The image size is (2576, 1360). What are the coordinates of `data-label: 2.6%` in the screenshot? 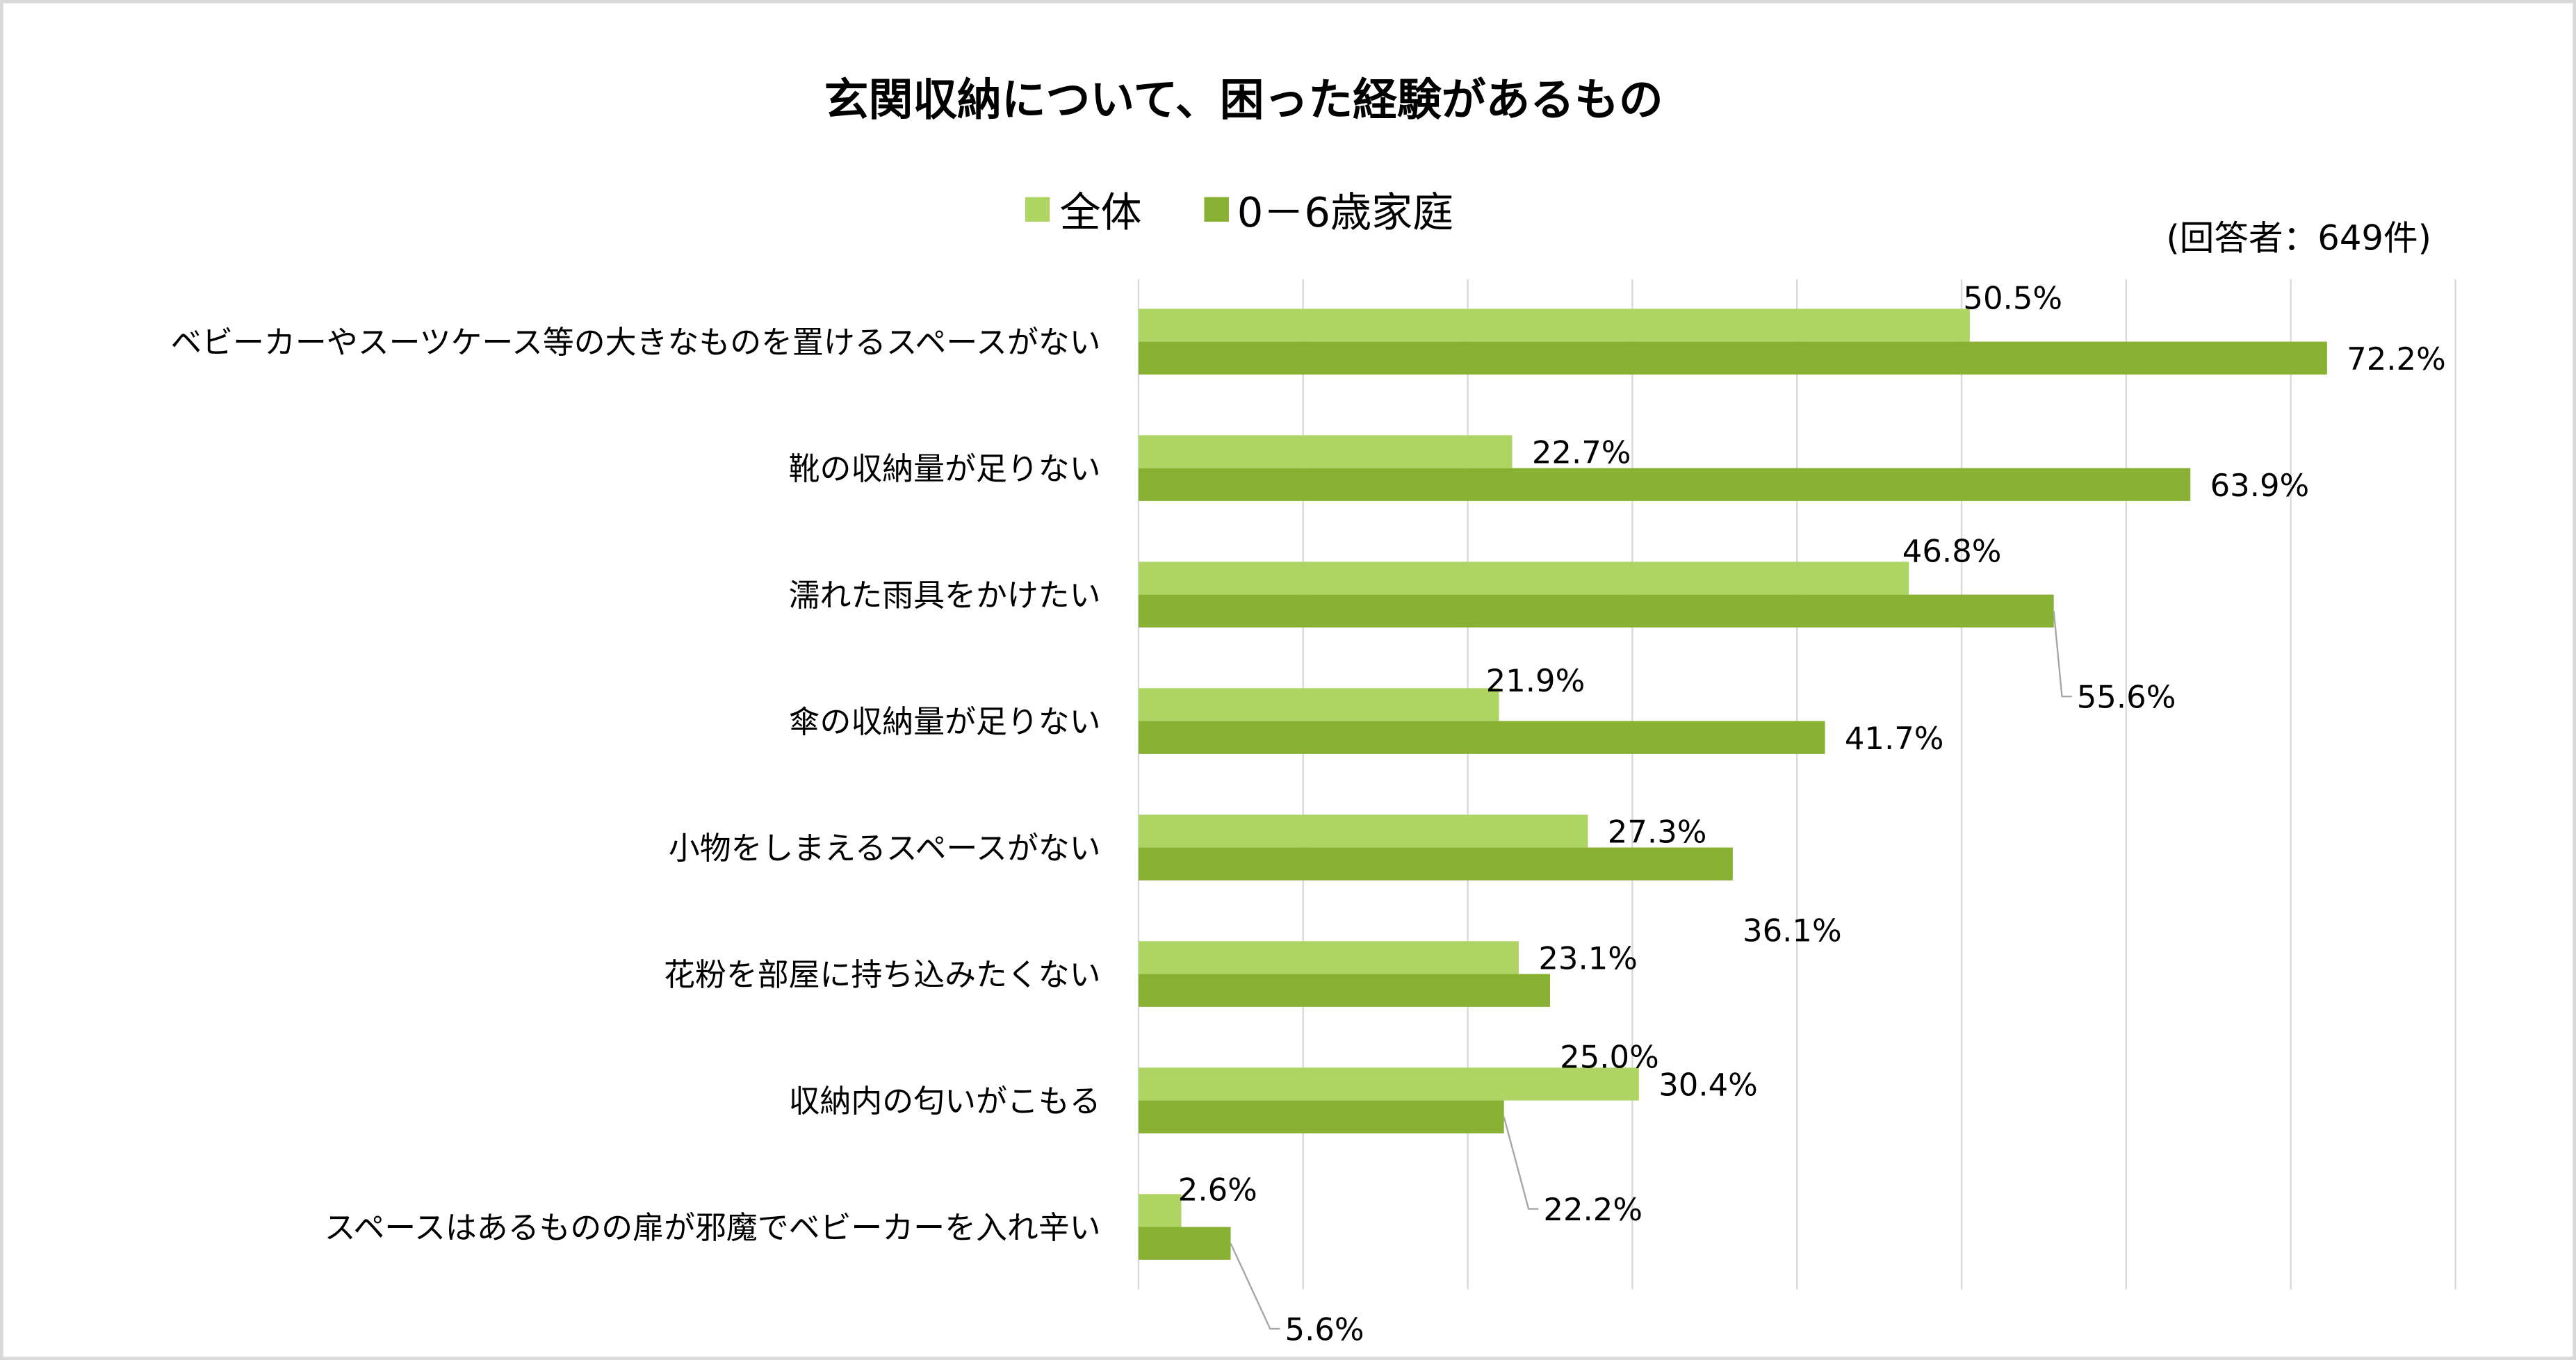 It's located at (1217, 1190).